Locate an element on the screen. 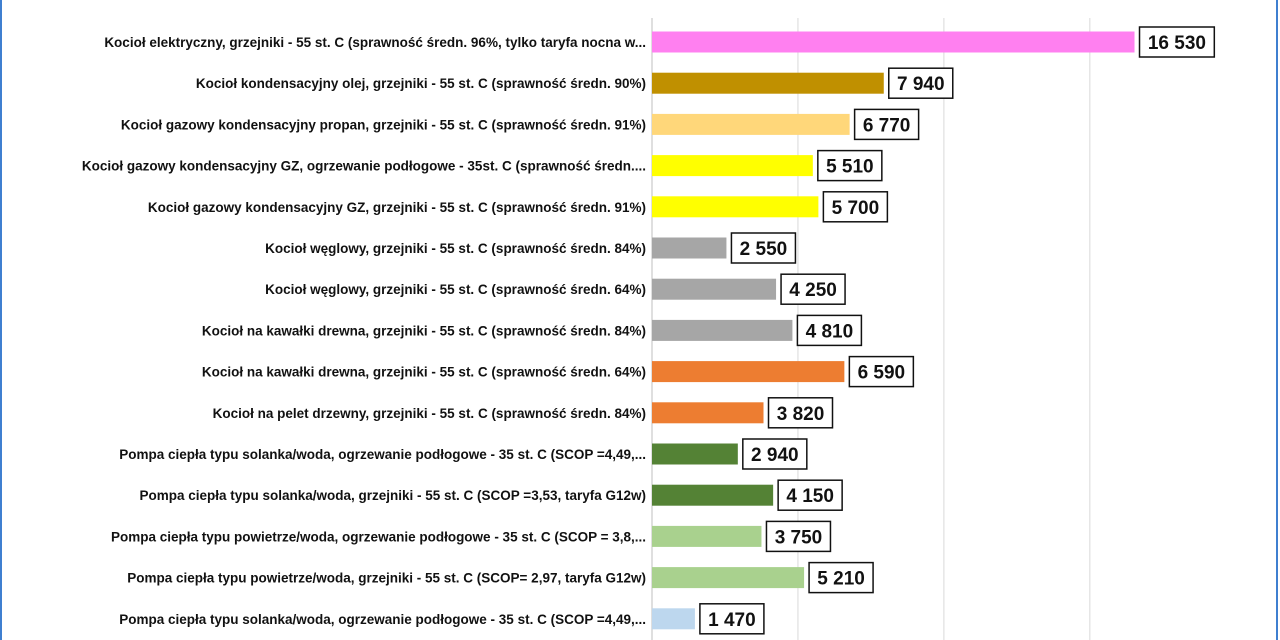 This screenshot has height=640, width=1280. value-label-text: 6 770 is located at coordinates (887, 125).